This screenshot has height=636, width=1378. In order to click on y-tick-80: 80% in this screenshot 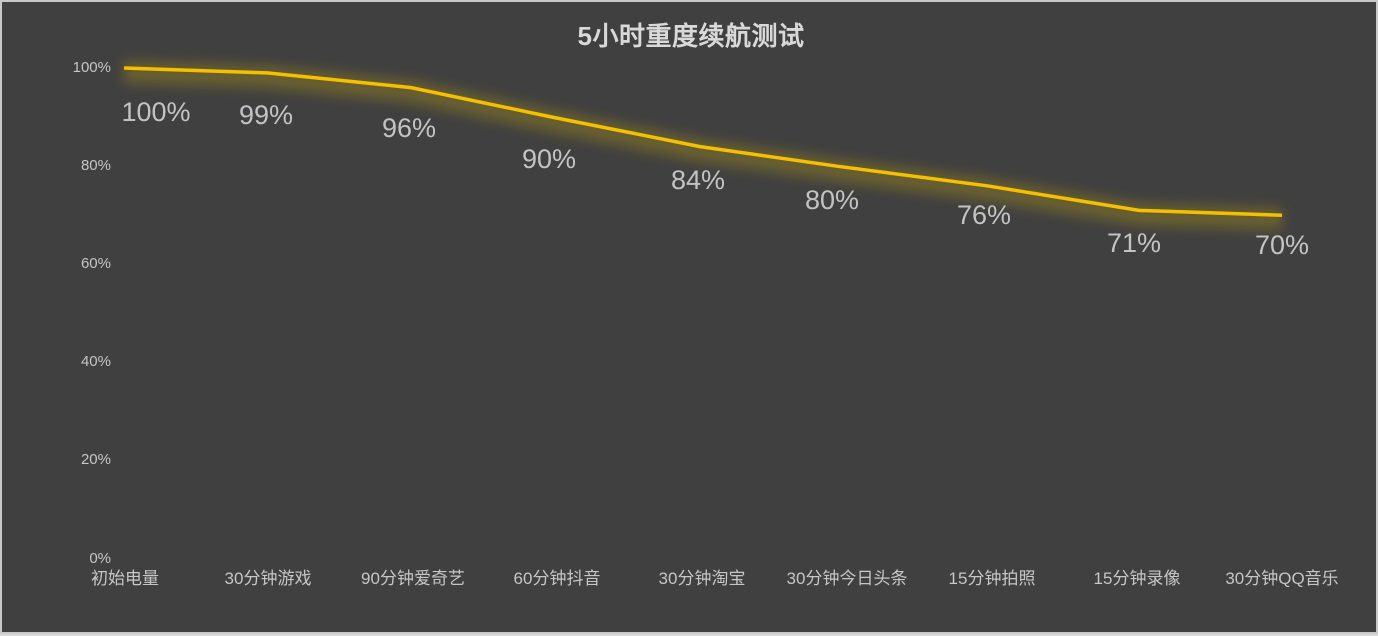, I will do `click(95, 165)`.